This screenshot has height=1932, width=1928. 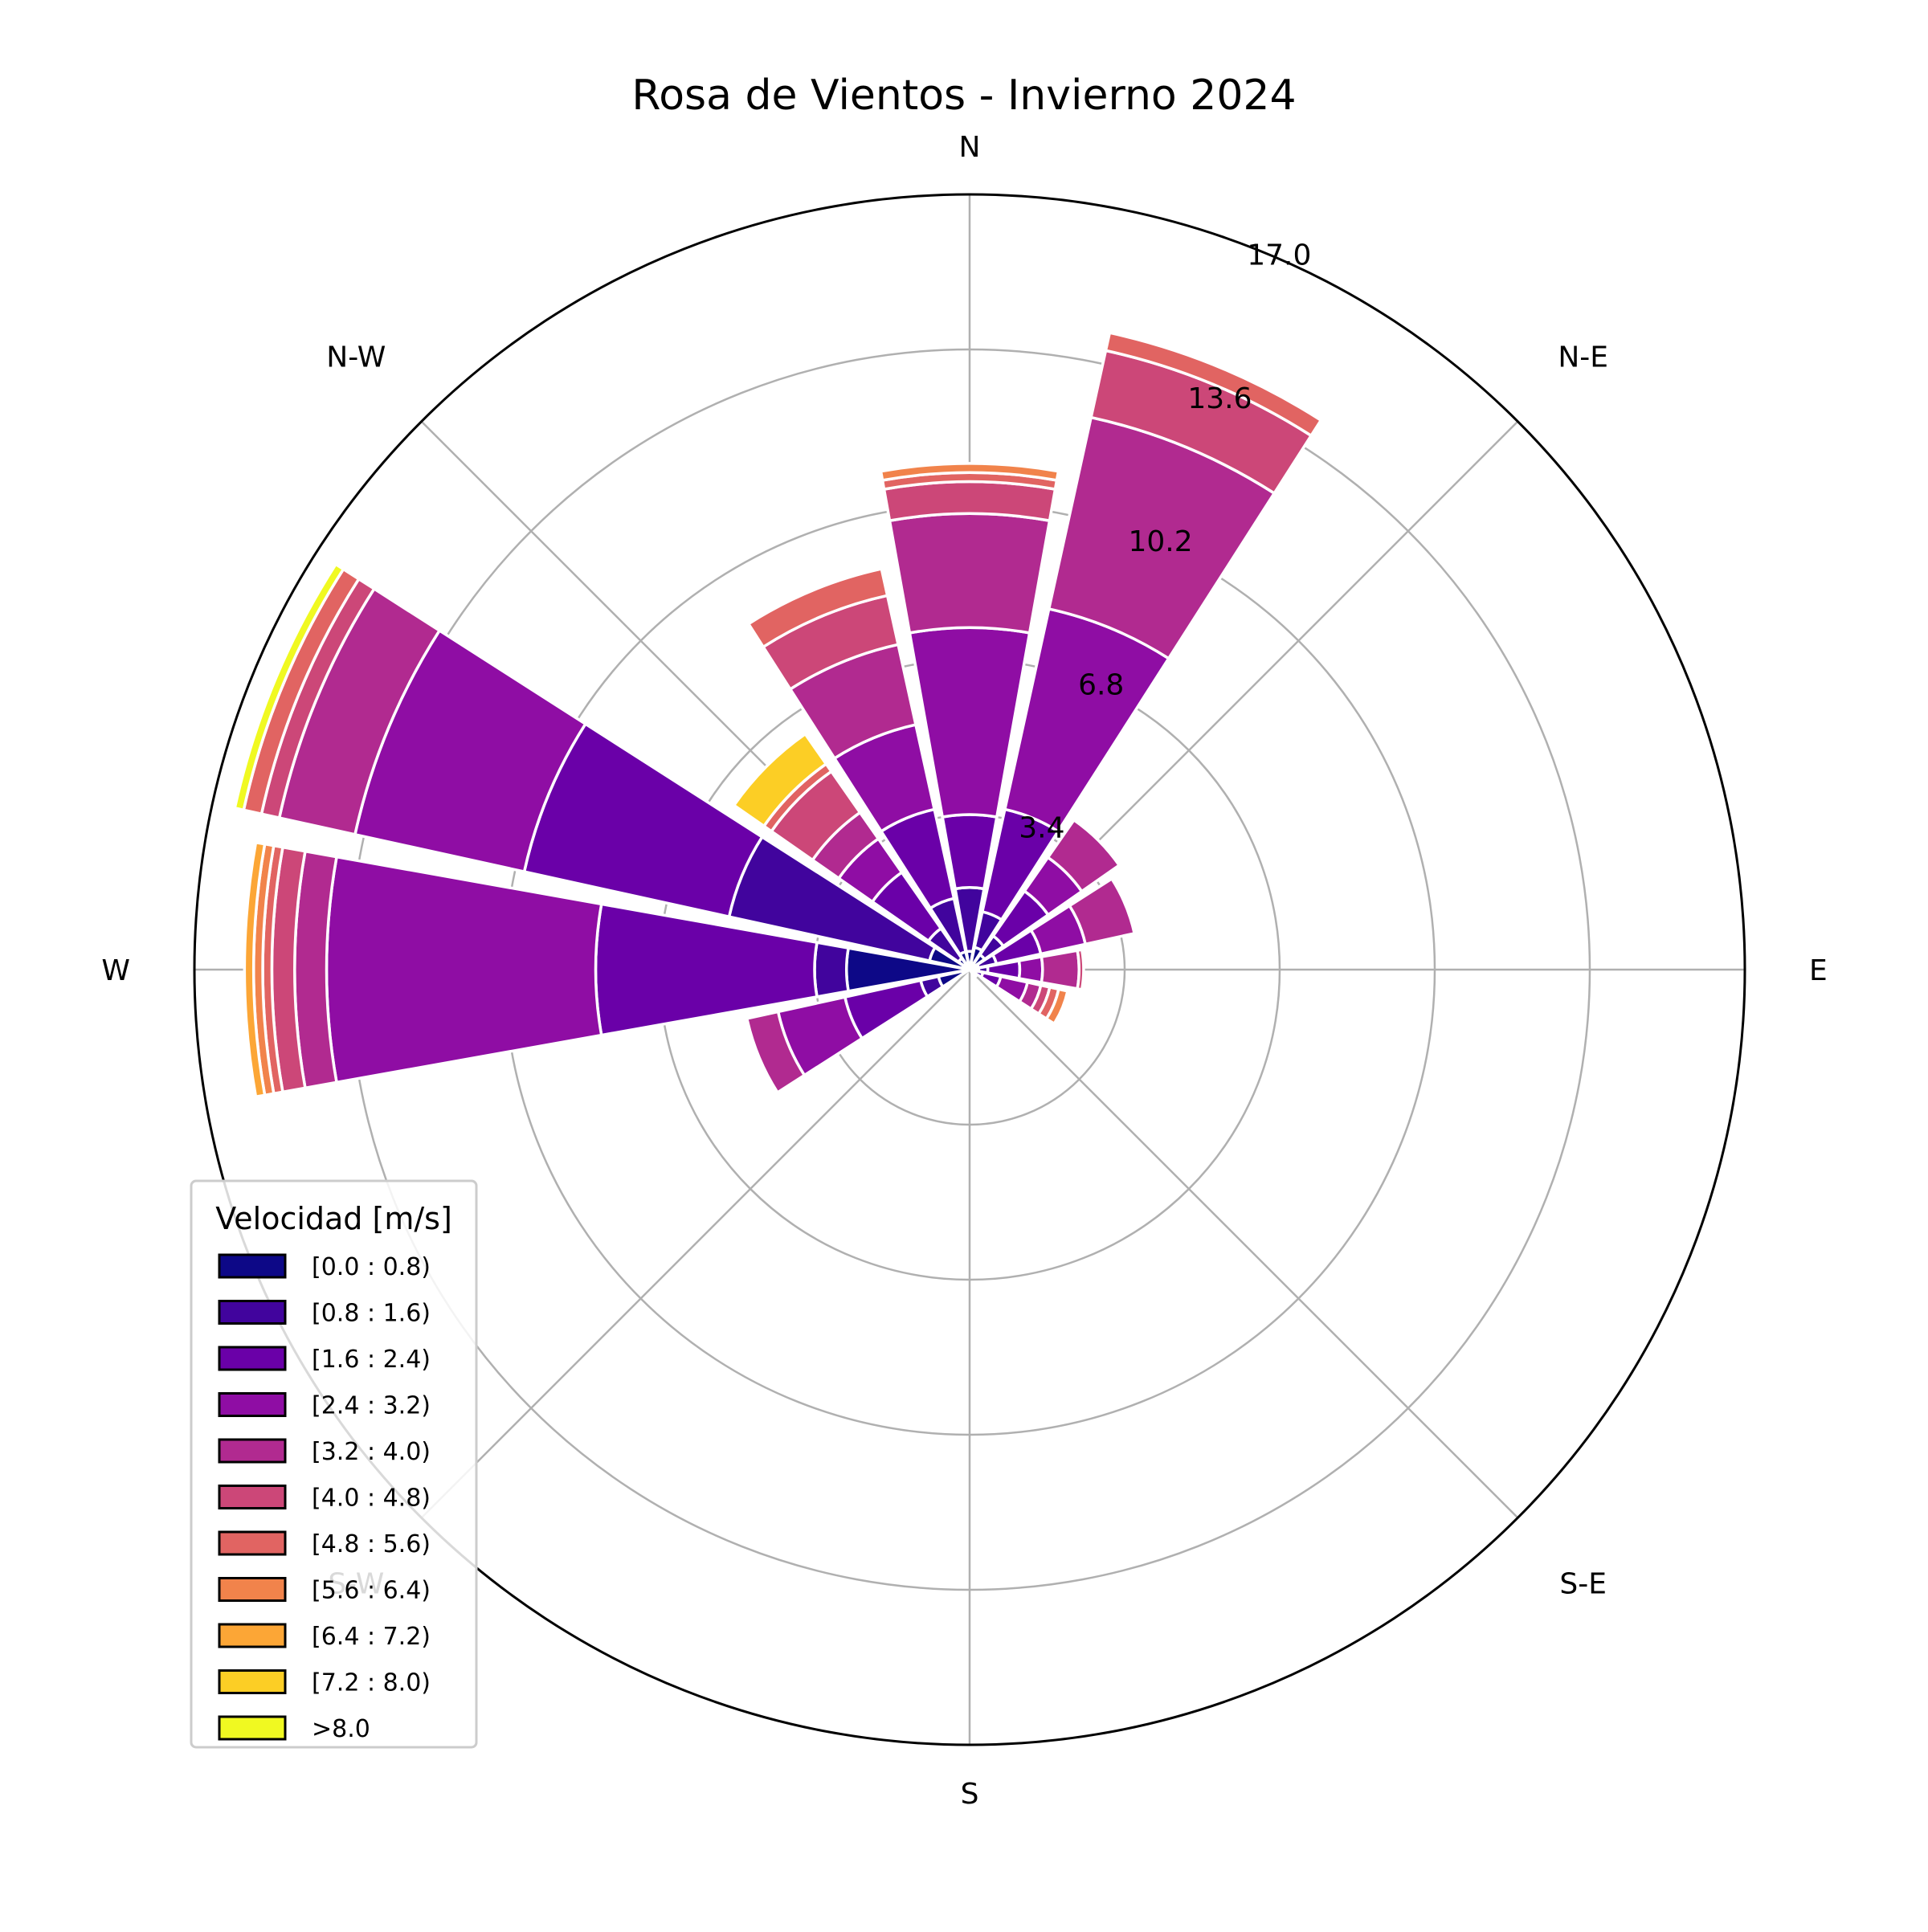 What do you see at coordinates (371, 1360) in the screenshot?
I see `legend-label: [1.6 : 2.4)` at bounding box center [371, 1360].